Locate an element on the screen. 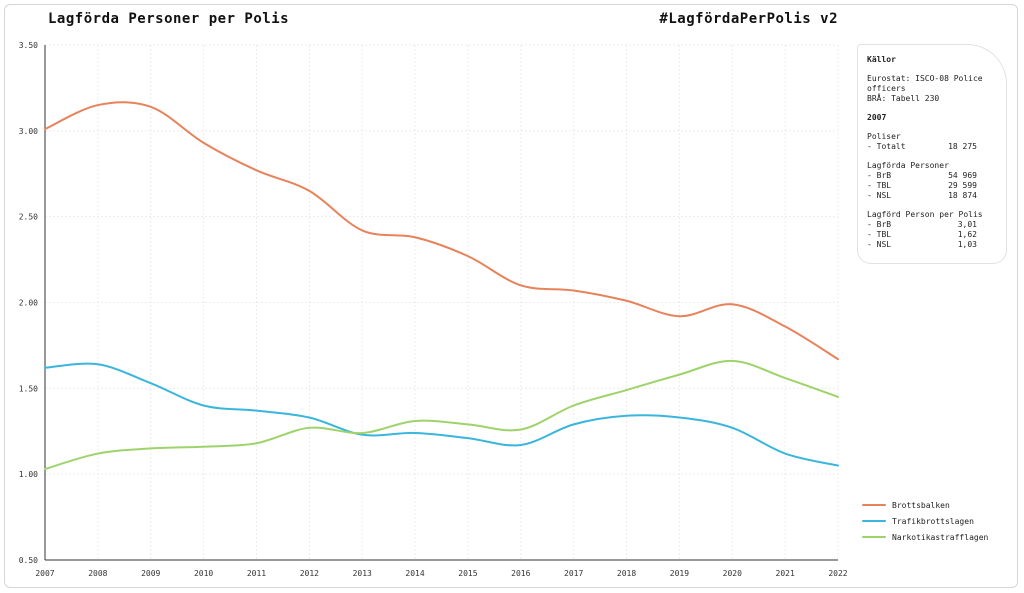 This screenshot has width=1024, height=593. legend-item-trafikbrottslagen: Trafikbrottslagen is located at coordinates (925, 521).